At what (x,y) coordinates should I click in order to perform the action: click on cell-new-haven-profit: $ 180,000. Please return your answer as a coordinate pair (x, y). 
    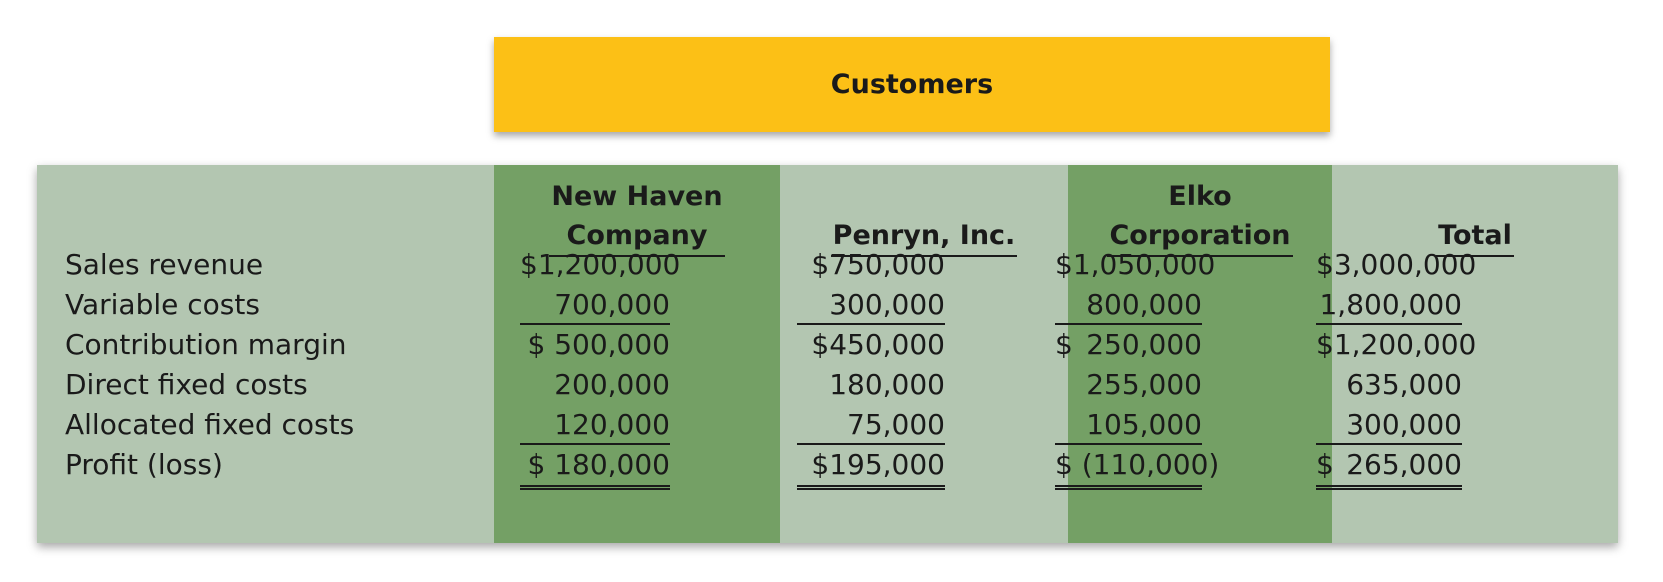
    Looking at the image, I should click on (595, 467).